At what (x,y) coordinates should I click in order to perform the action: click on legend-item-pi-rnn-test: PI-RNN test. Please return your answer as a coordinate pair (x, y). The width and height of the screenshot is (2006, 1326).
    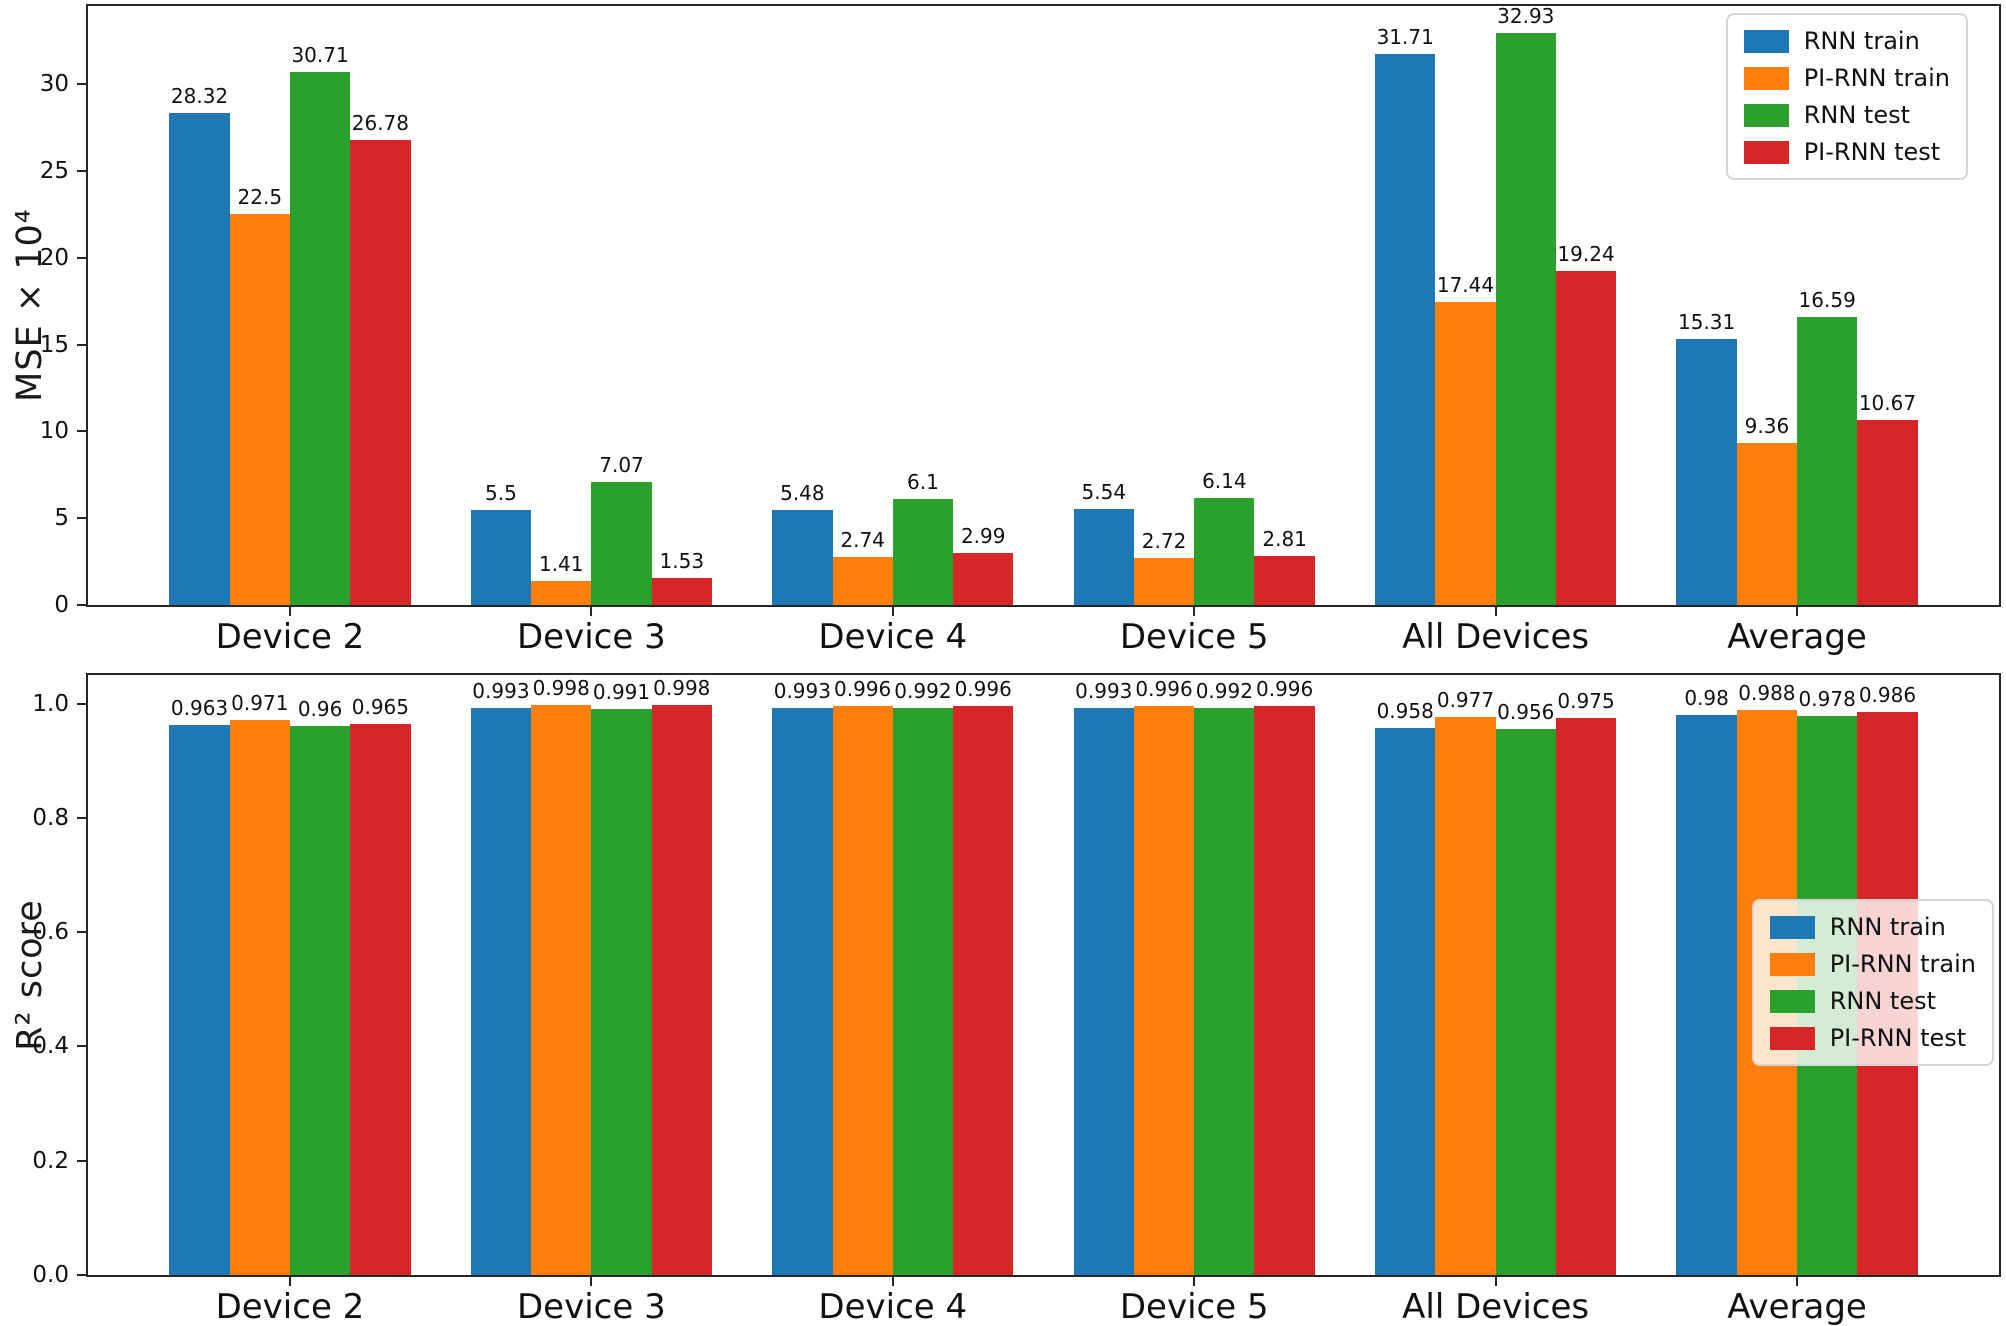
    Looking at the image, I should click on (1846, 152).